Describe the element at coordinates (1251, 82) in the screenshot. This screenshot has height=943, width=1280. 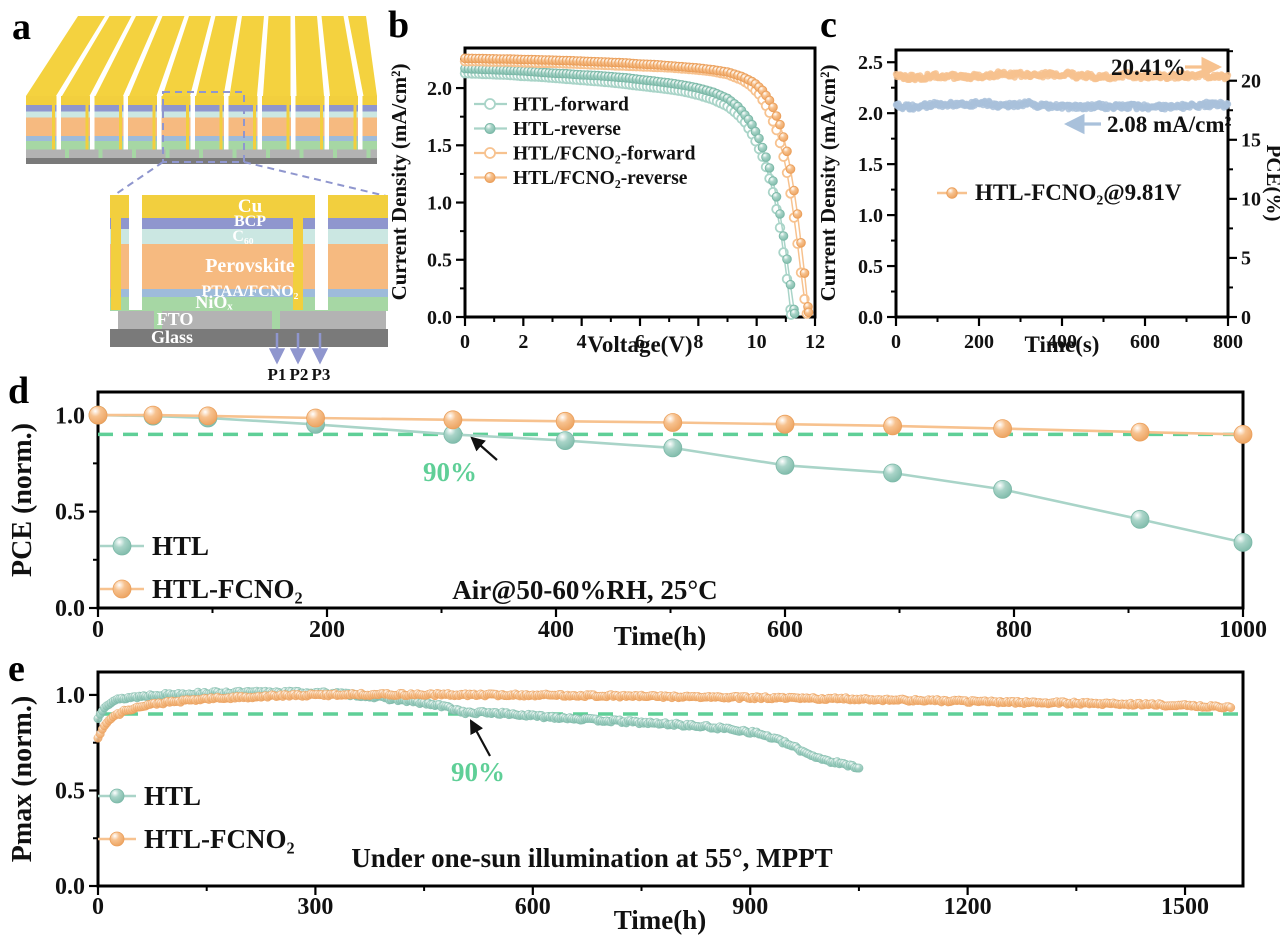
I see `y-right-tick-label: 20` at that location.